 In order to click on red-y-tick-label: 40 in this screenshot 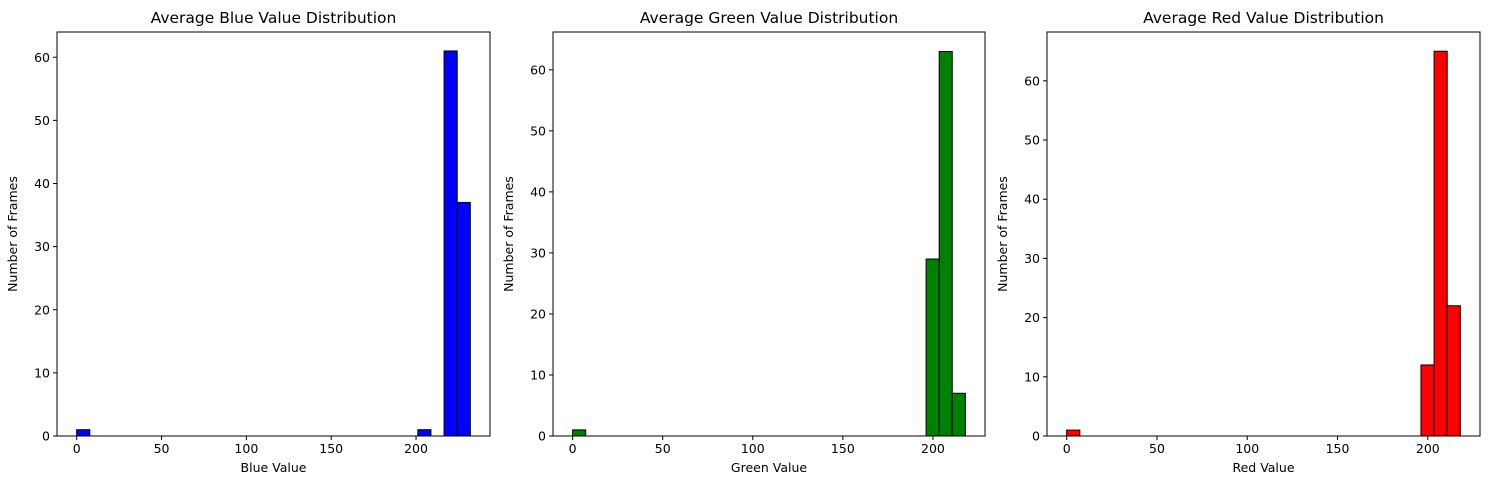, I will do `click(1032, 199)`.